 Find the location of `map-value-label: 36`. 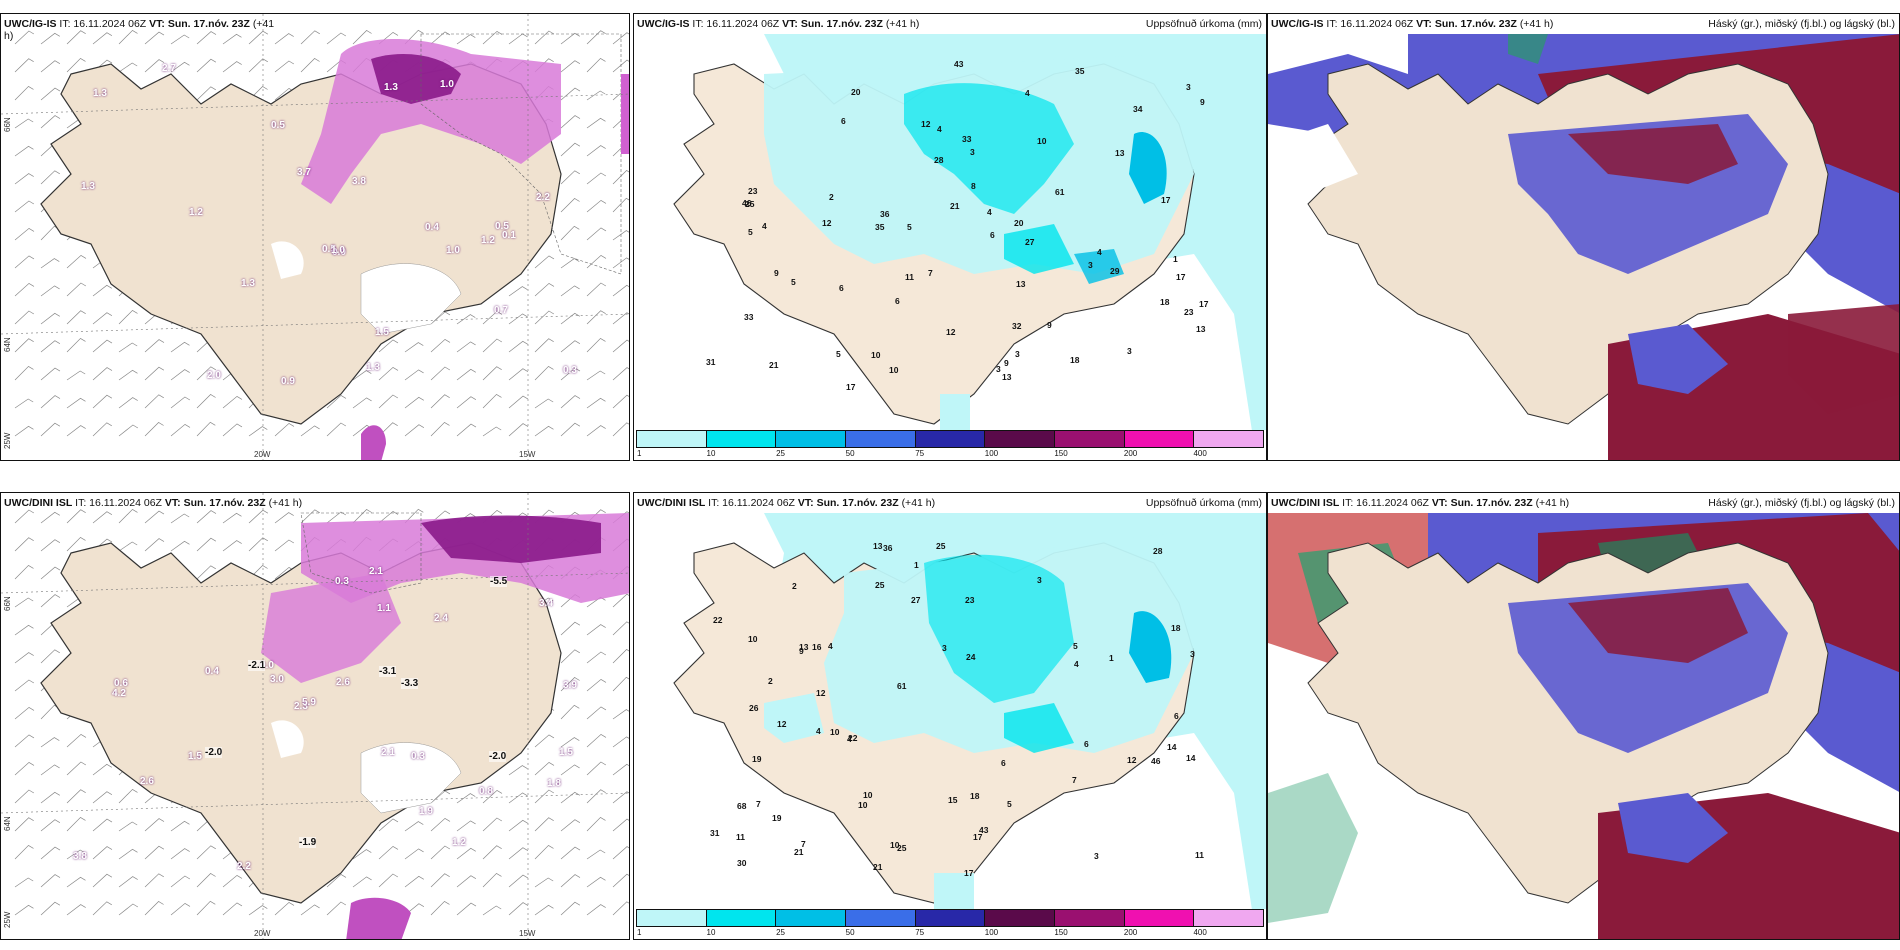

map-value-label: 36 is located at coordinates (888, 548).